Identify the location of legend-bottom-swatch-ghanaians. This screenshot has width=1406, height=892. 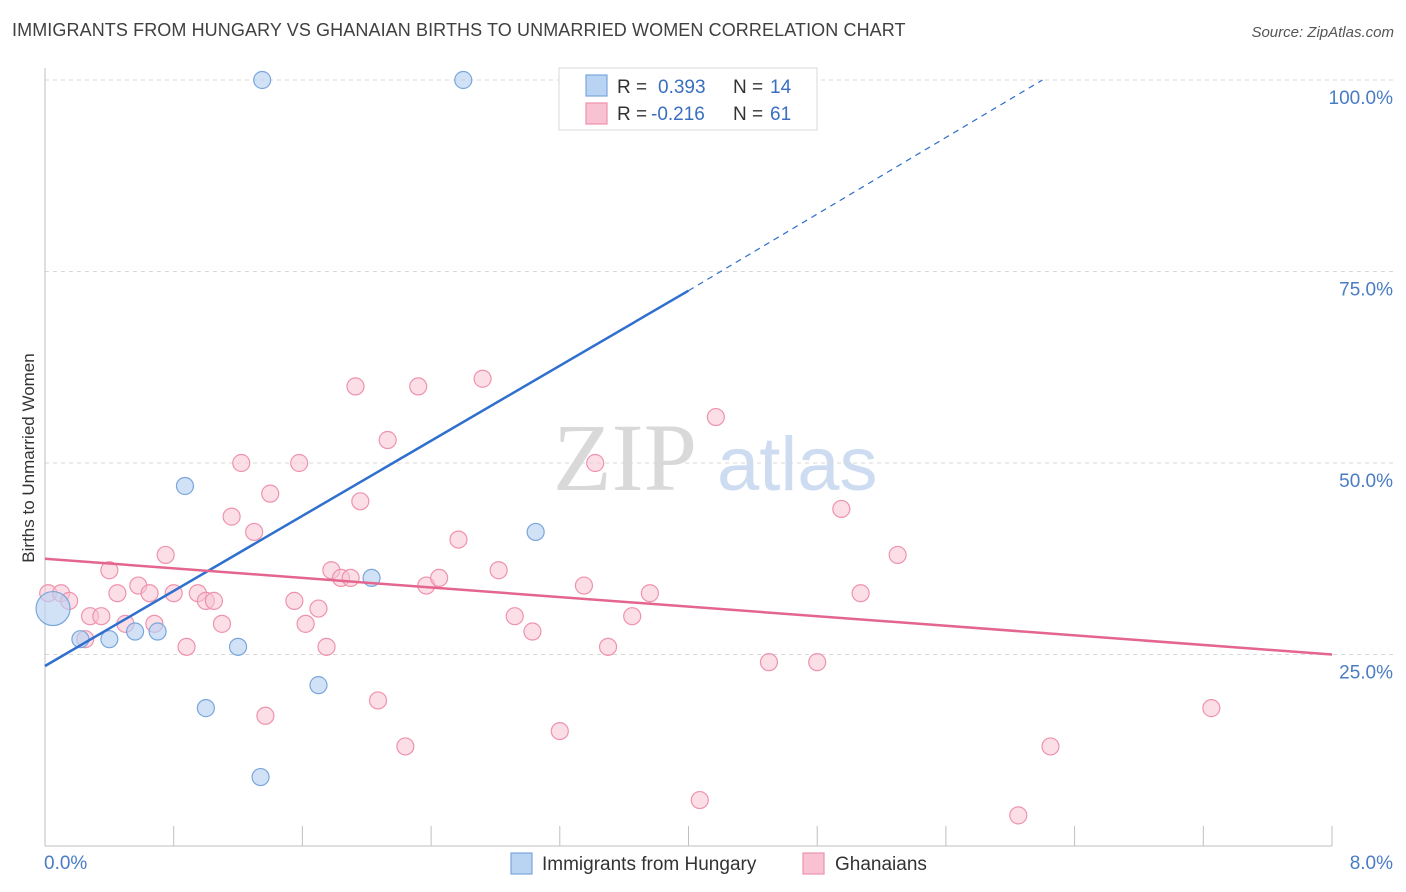
(813, 863).